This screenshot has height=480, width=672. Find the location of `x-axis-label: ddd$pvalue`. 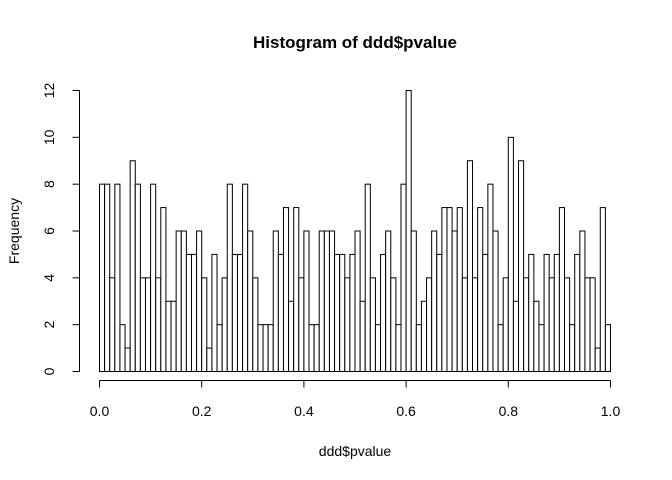

x-axis-label: ddd$pvalue is located at coordinates (355, 451).